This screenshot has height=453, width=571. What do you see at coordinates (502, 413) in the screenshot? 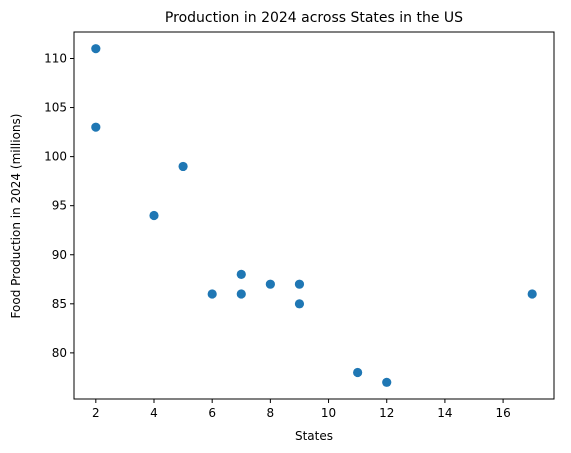
I see `x-tick-label: 16` at bounding box center [502, 413].